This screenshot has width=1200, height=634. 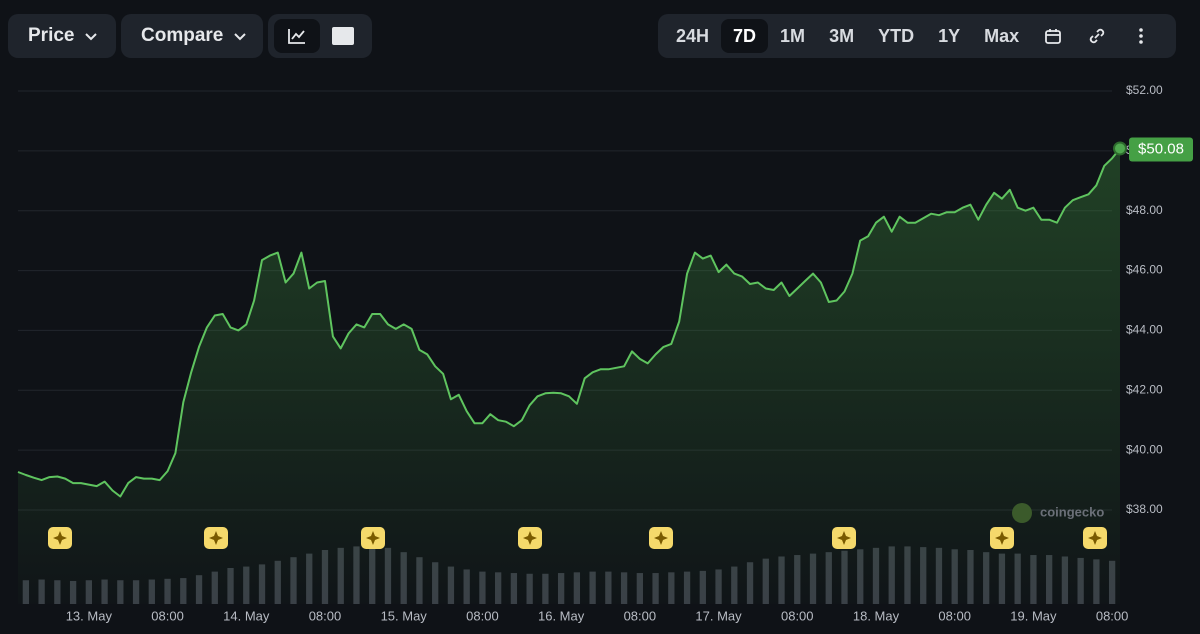 I want to click on x-tick-label: 19. May, so click(x=1033, y=615).